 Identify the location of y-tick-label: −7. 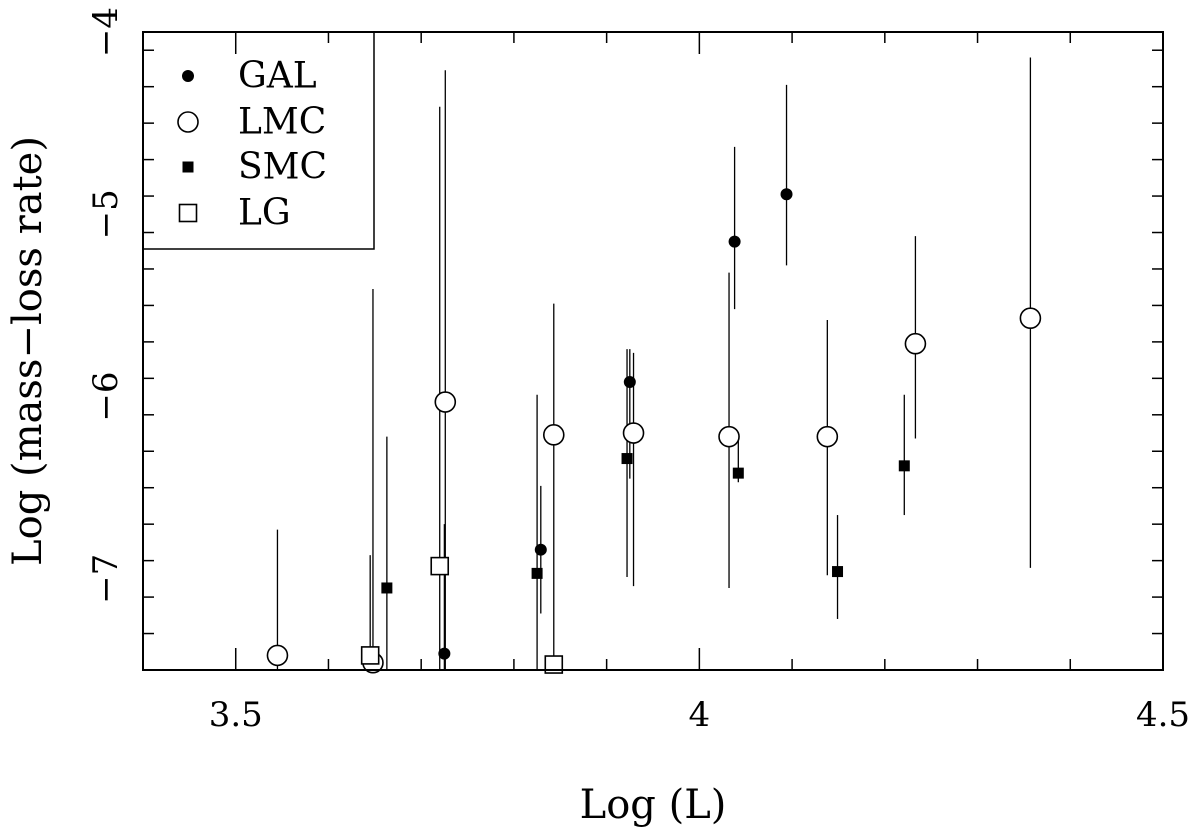
(106, 579).